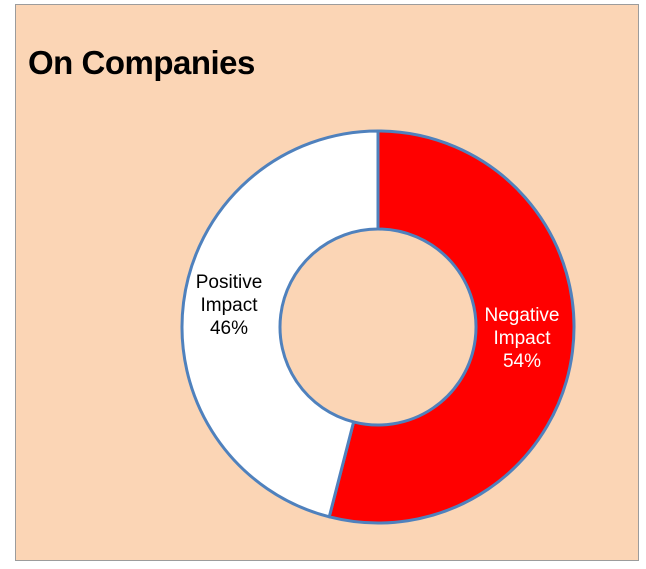 This screenshot has height=569, width=646. What do you see at coordinates (229, 328) in the screenshot?
I see `slice-value-label: 46%` at bounding box center [229, 328].